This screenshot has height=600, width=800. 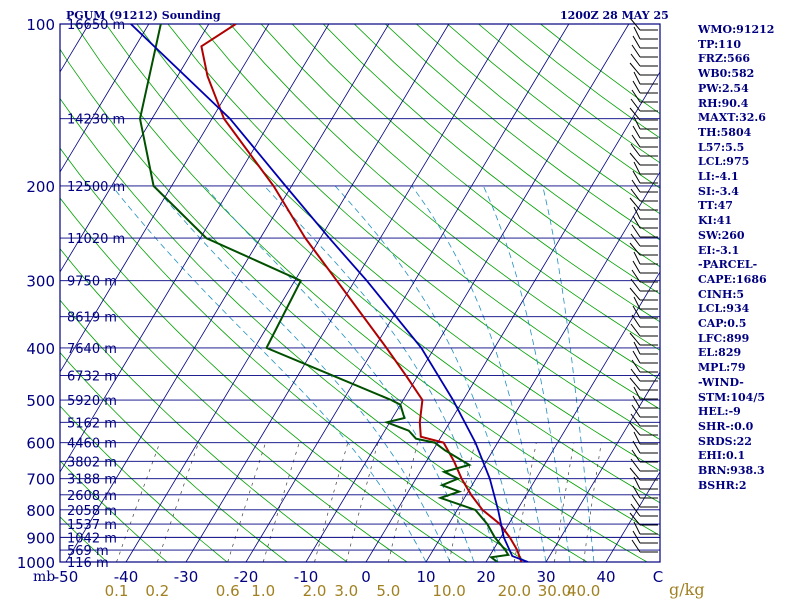 What do you see at coordinates (719, 250) in the screenshot?
I see `index-item: EI:-3.1` at bounding box center [719, 250].